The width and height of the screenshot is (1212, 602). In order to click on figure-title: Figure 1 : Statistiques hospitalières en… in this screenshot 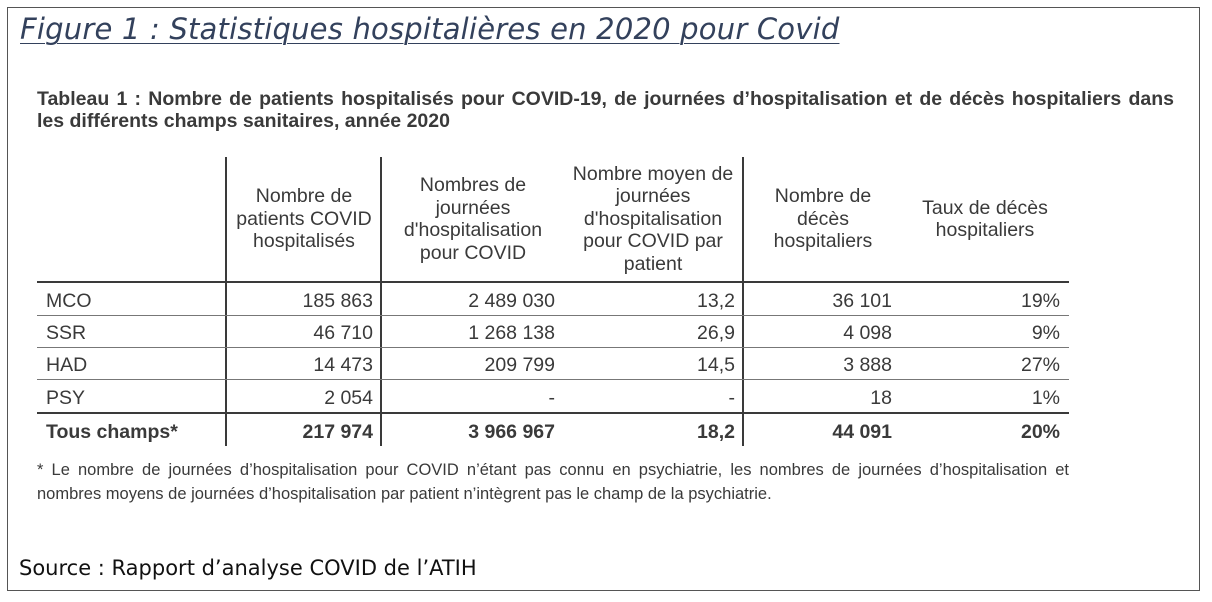, I will do `click(430, 29)`.